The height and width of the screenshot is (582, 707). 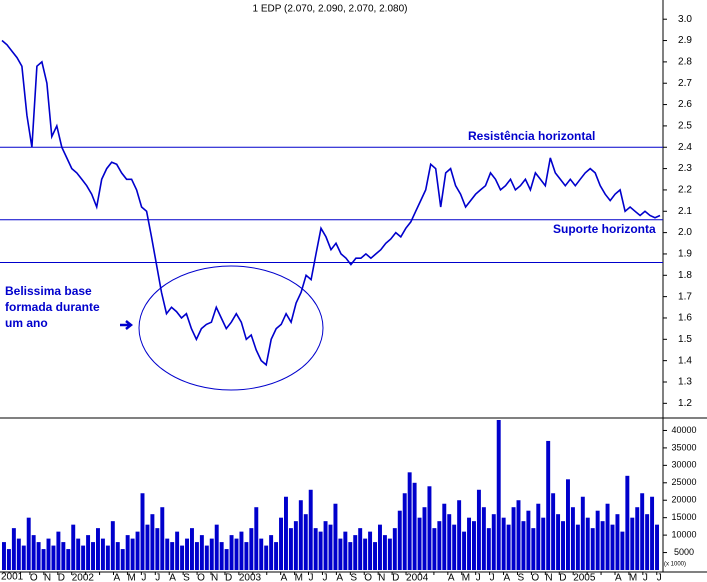 I want to click on y-tick-label: 1.8, so click(x=685, y=275).